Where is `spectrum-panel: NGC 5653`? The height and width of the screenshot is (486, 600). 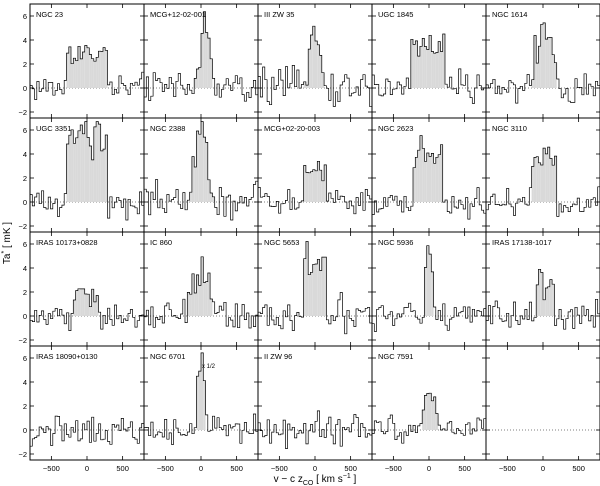 spectrum-panel: NGC 5653 is located at coordinates (315, 289).